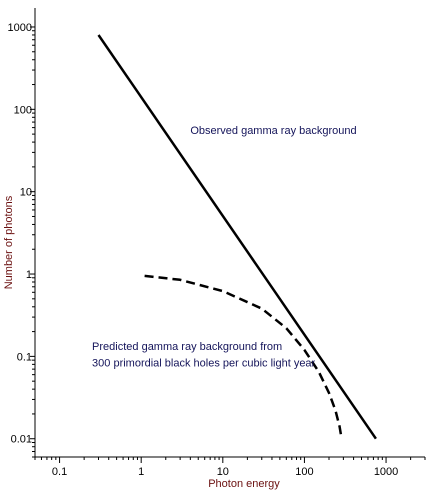 The image size is (435, 492). Describe the element at coordinates (23, 110) in the screenshot. I see `y-tick-label: 100` at that location.